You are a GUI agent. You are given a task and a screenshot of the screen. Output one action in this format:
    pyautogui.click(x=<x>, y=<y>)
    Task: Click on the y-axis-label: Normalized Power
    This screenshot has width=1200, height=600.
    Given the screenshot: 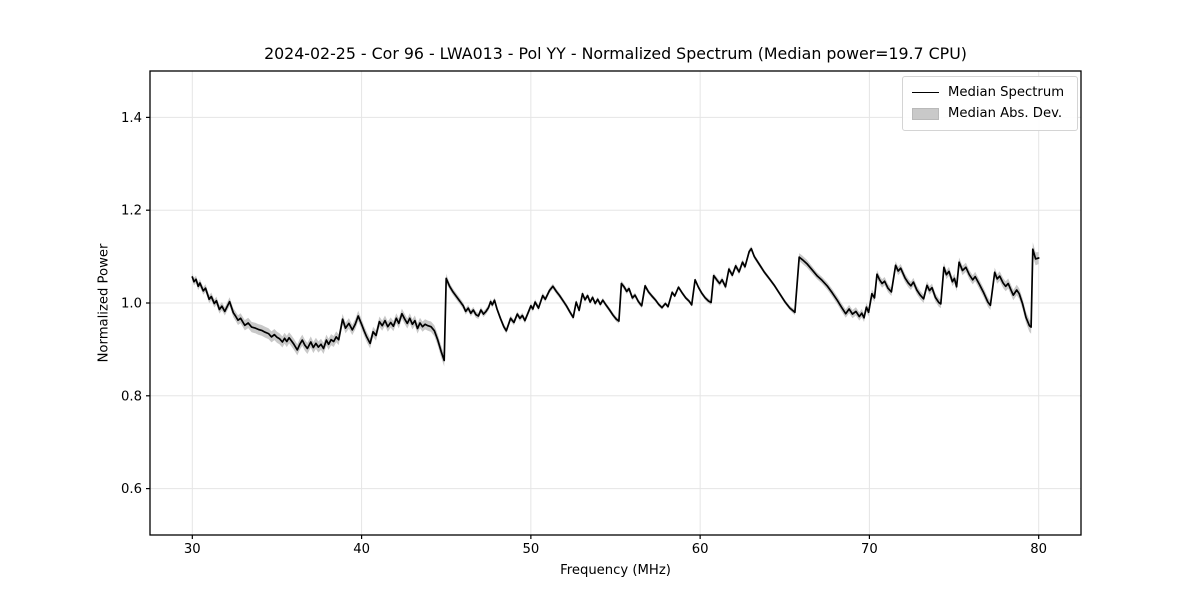 What is the action you would take?
    pyautogui.click(x=104, y=303)
    